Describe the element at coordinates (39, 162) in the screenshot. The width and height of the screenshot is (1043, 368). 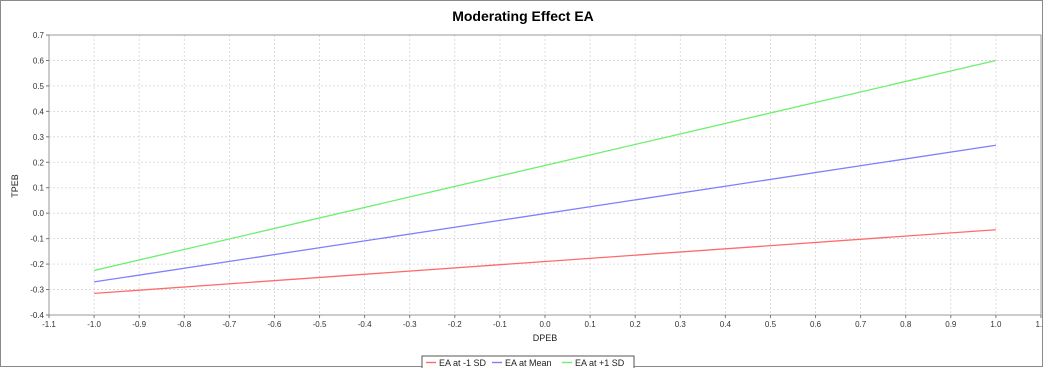
I see `y-tick-label: 0.2` at that location.